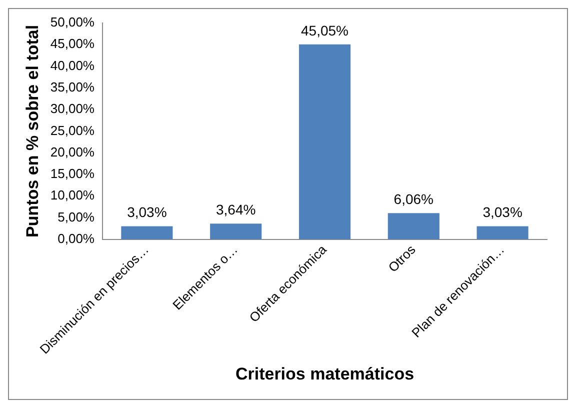  What do you see at coordinates (72, 22) in the screenshot?
I see `y-tick-label: 50,00%` at bounding box center [72, 22].